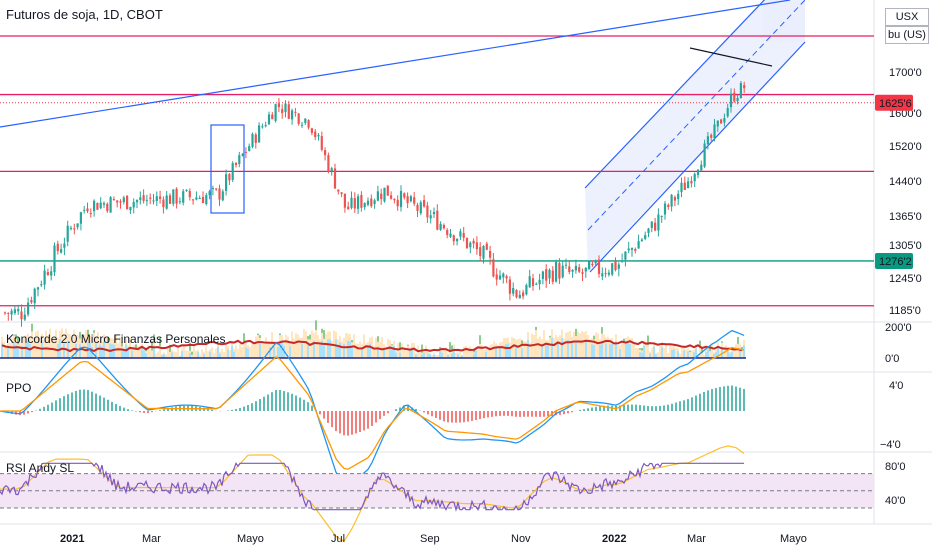  Describe the element at coordinates (675, 94) in the screenshot. I see `channel-upper-line` at that location.